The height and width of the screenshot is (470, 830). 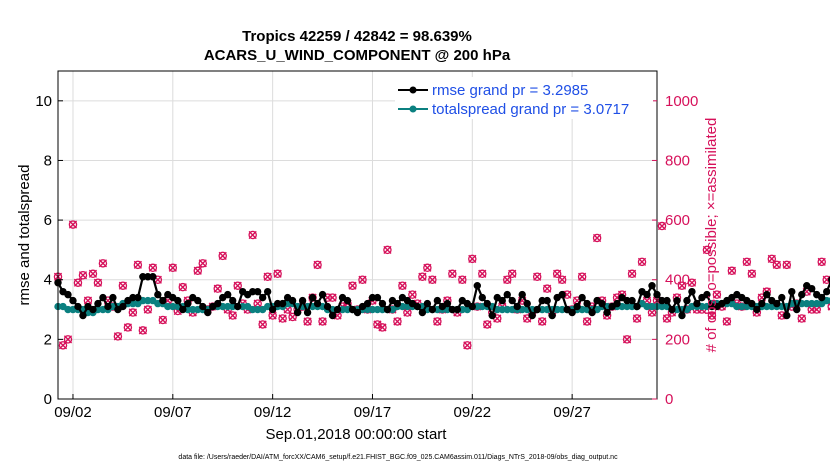 What do you see at coordinates (357, 36) in the screenshot?
I see `chart-title-line1: Tropics 42259 / 42842 = 98.639%` at bounding box center [357, 36].